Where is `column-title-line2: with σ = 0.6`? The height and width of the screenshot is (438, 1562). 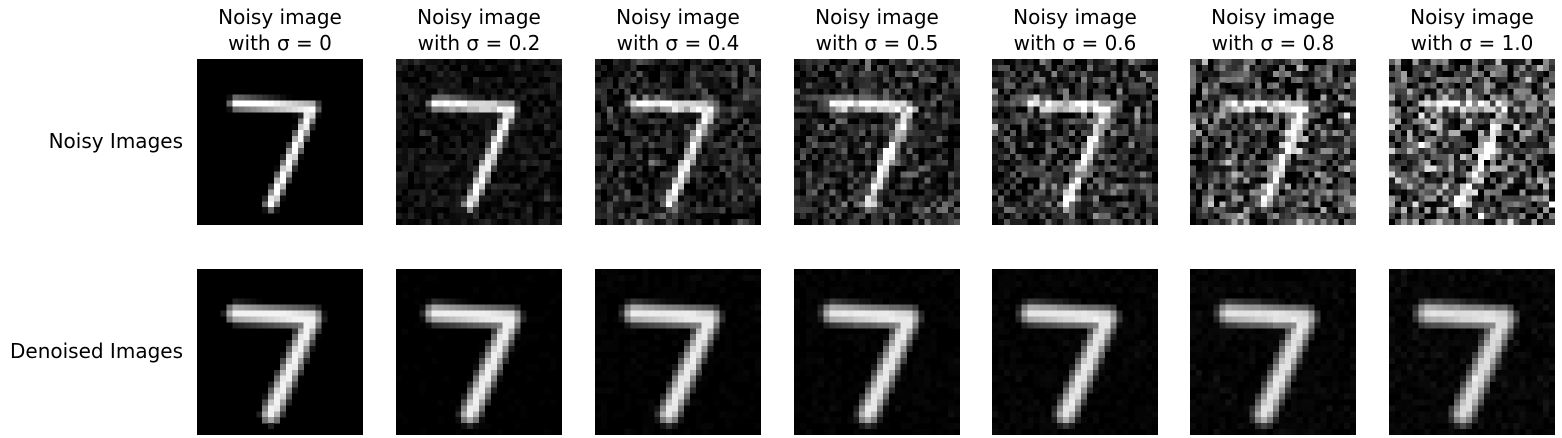
column-title-line2: with σ = 0.6 is located at coordinates (1075, 43).